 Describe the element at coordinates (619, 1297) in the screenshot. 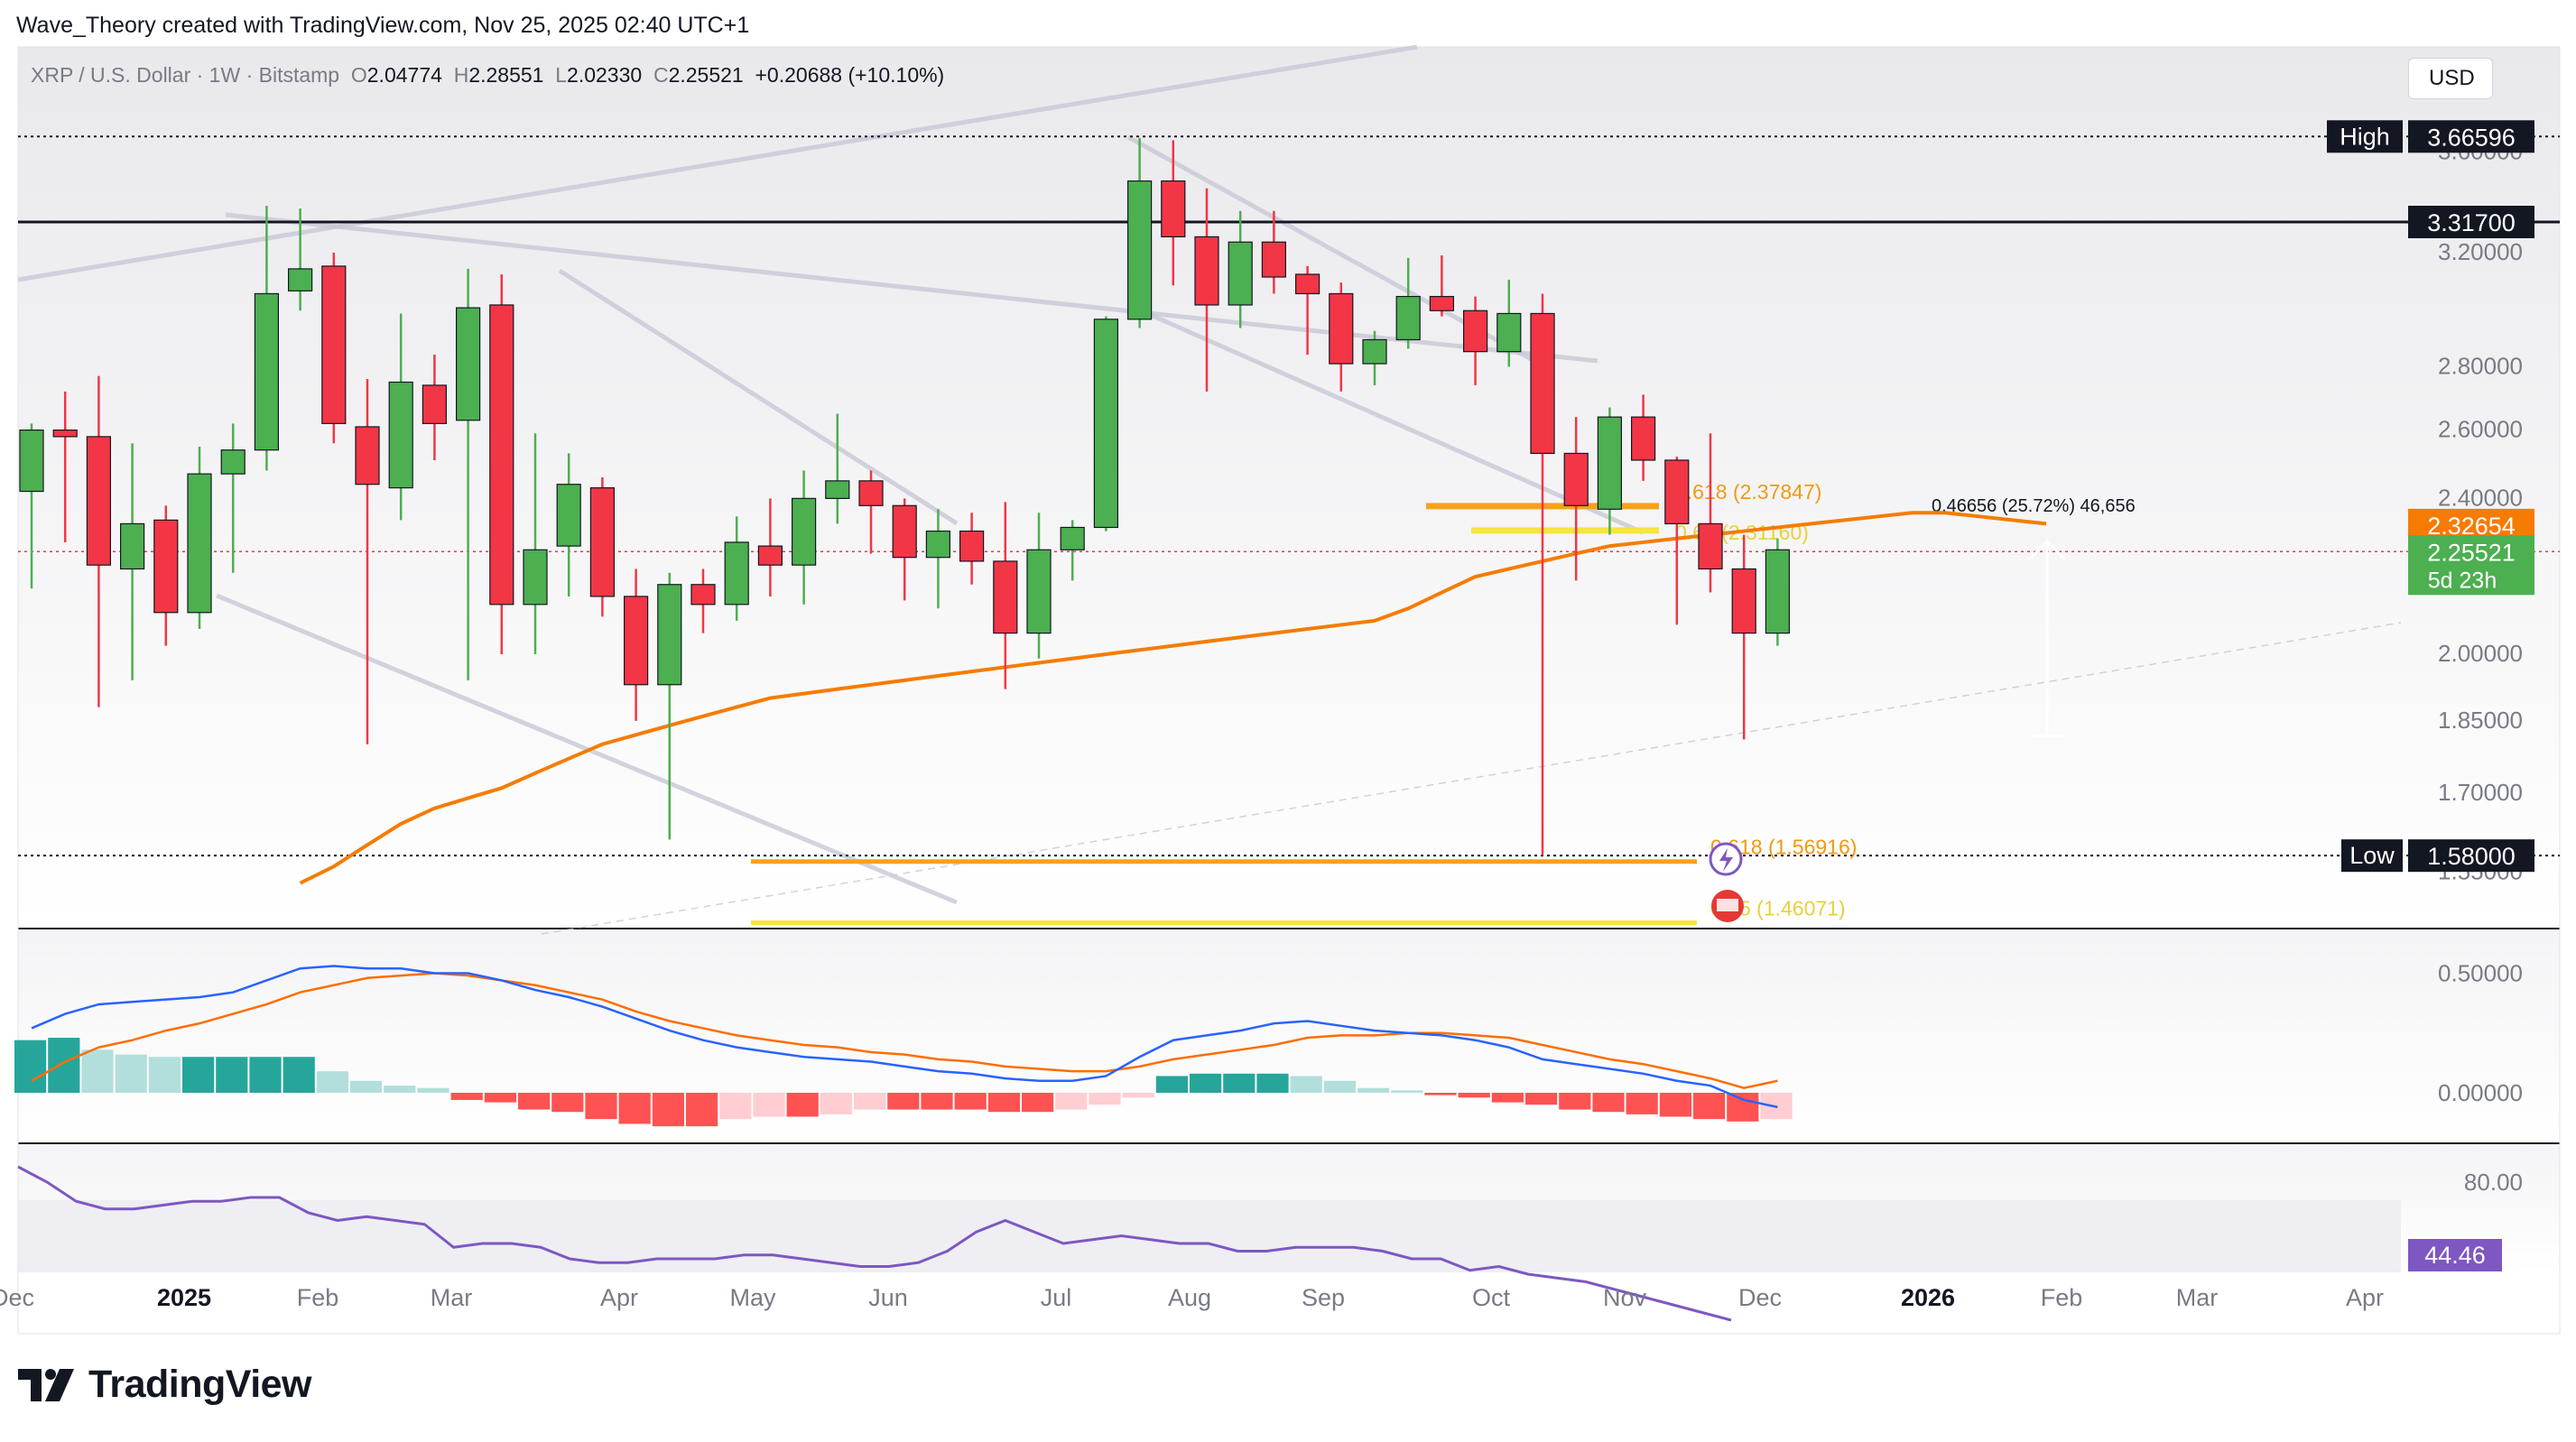

I see `x-tick-label: Apr` at that location.